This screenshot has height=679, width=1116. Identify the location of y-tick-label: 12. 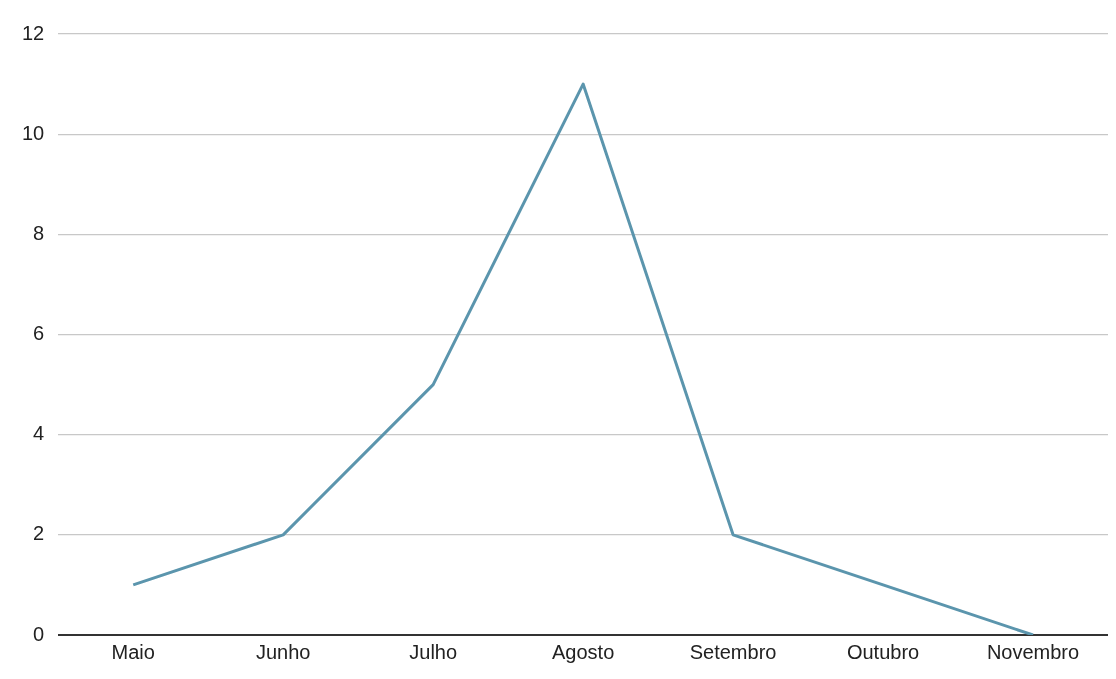
(33, 32).